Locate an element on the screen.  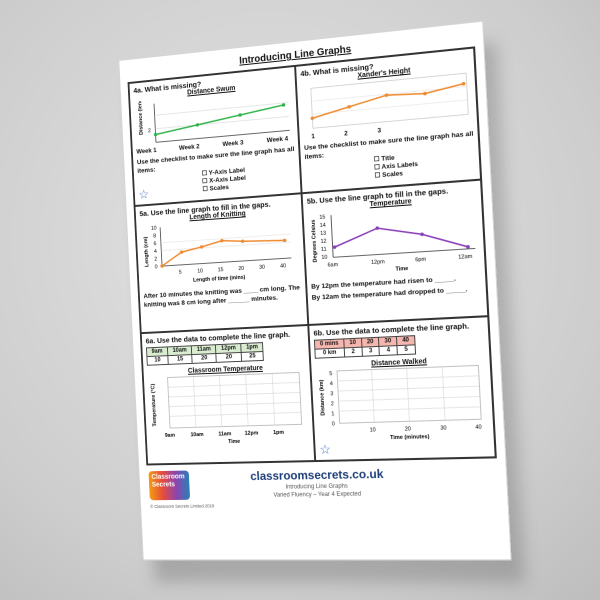
x-tick: 5 is located at coordinates (180, 273).